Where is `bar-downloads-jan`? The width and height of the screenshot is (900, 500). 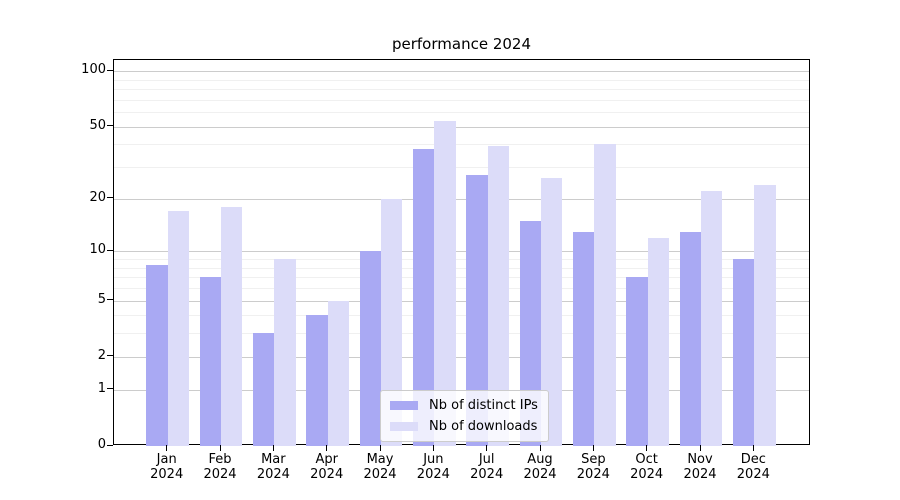
bar-downloads-jan is located at coordinates (178, 328).